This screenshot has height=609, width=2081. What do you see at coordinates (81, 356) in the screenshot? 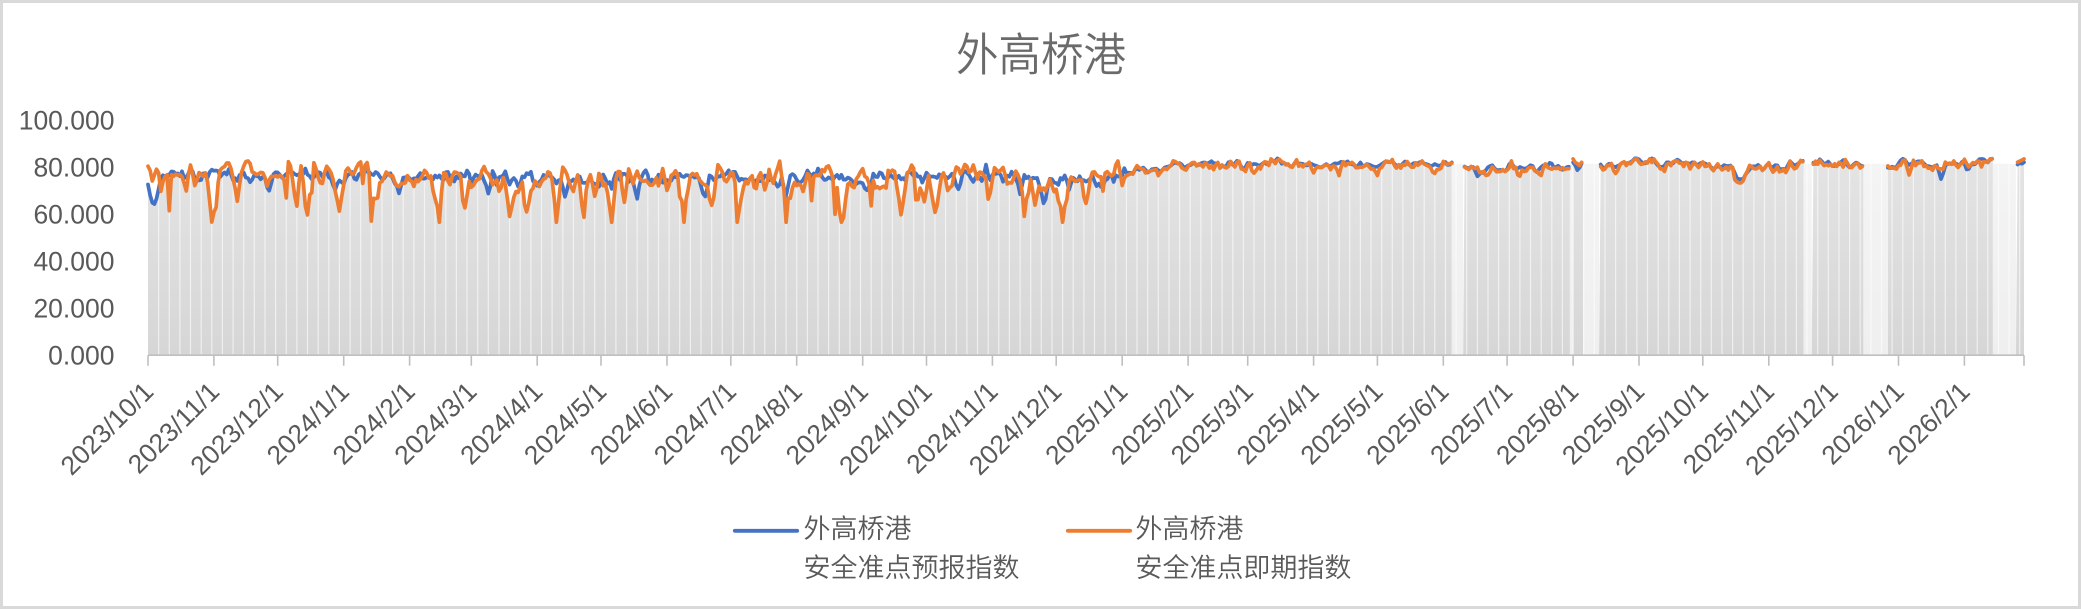
I see `svg-text: 0.000` at bounding box center [81, 356].